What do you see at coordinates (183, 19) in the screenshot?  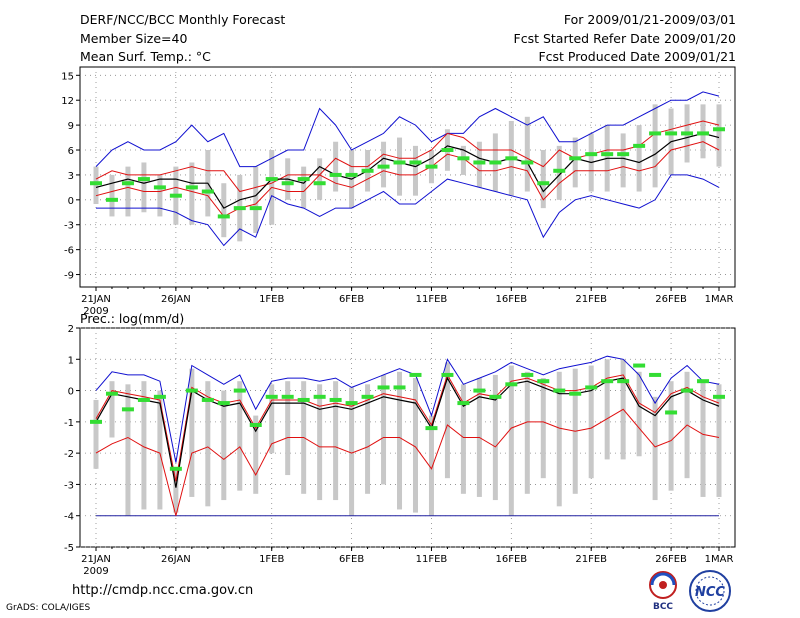 I see `forecast-title: DERF/NCC/BCC Monthly Forecast` at bounding box center [183, 19].